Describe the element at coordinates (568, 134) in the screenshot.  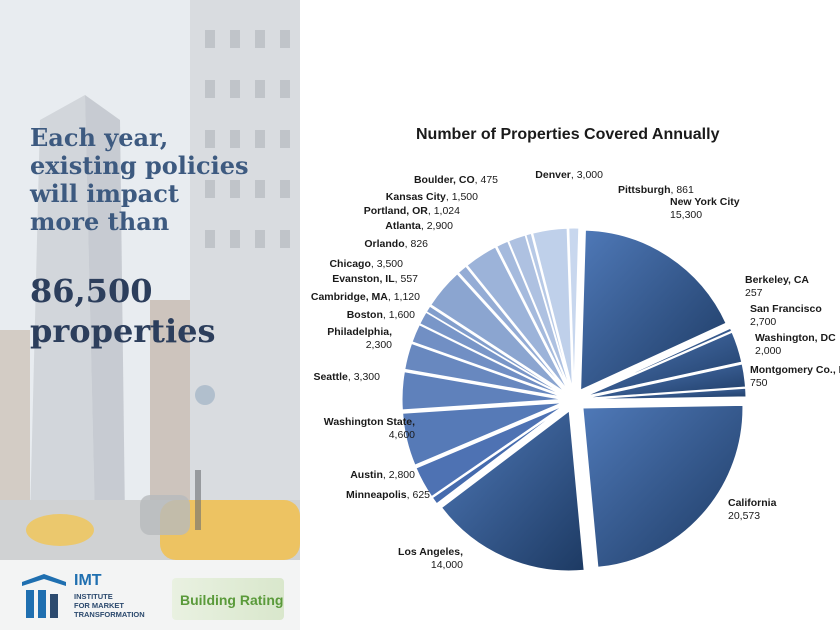
I see `chart-title: Number of Properties Covered Annually` at that location.